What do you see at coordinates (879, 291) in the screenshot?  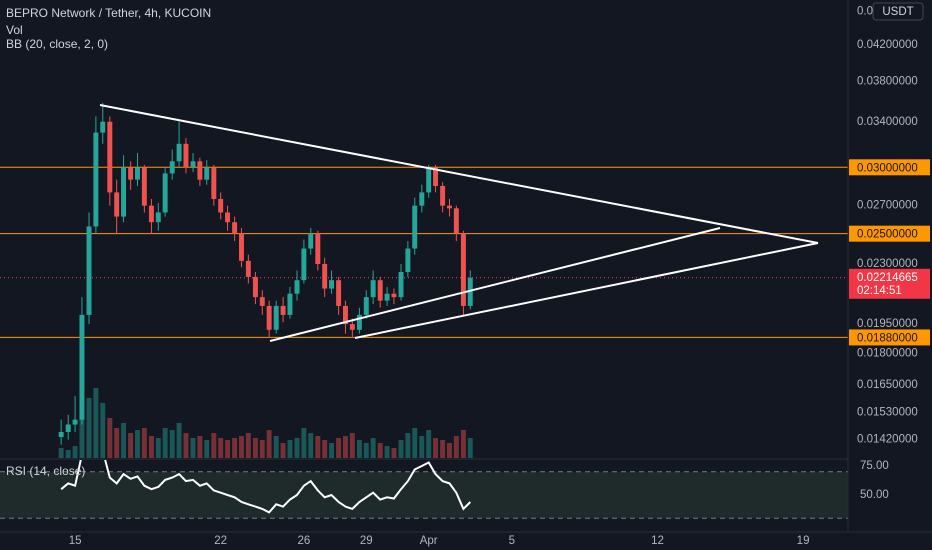 I see `countdown-label: 02:14:51` at bounding box center [879, 291].